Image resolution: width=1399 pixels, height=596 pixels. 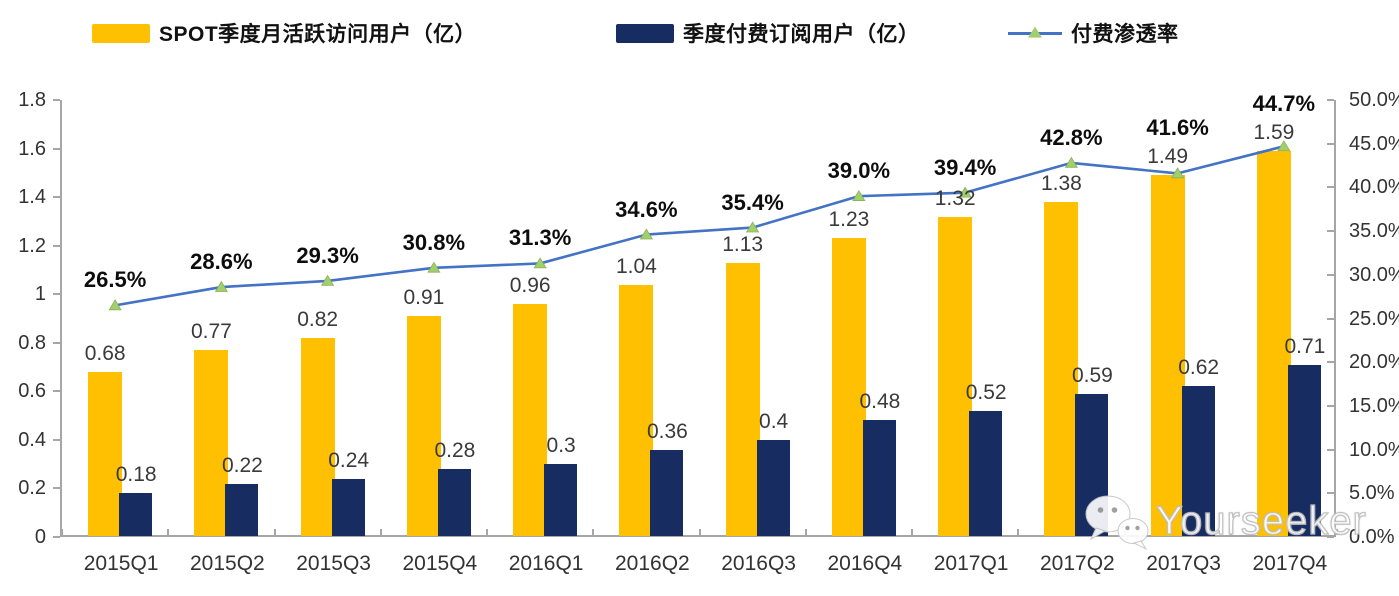 I want to click on y-axis-right-label: 25.0%, so click(x=1374, y=318).